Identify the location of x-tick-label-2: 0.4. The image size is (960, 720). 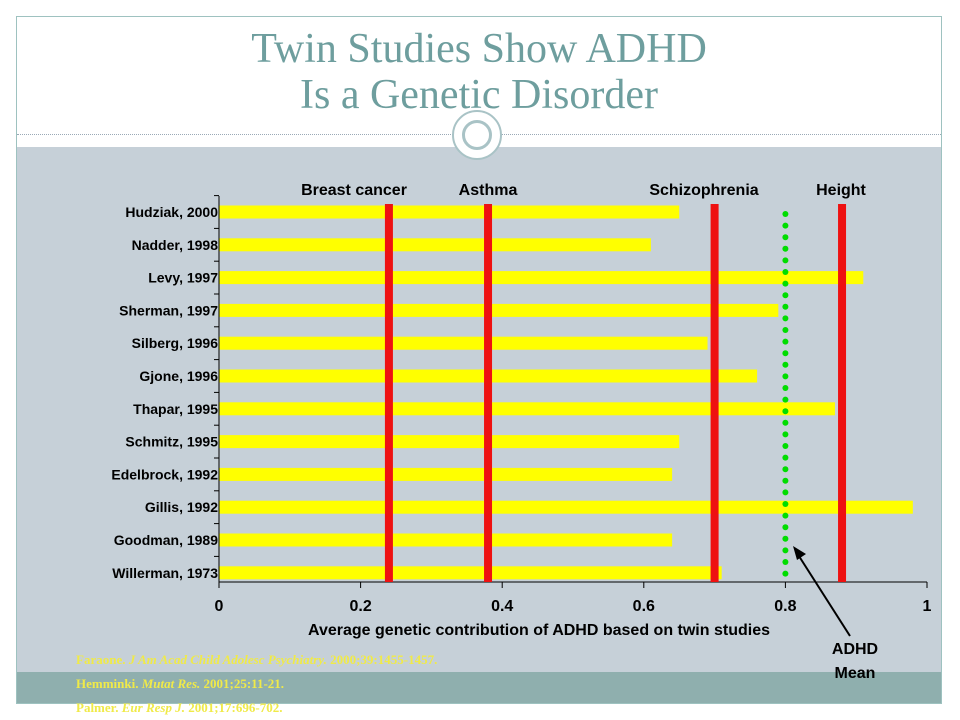
(502, 606).